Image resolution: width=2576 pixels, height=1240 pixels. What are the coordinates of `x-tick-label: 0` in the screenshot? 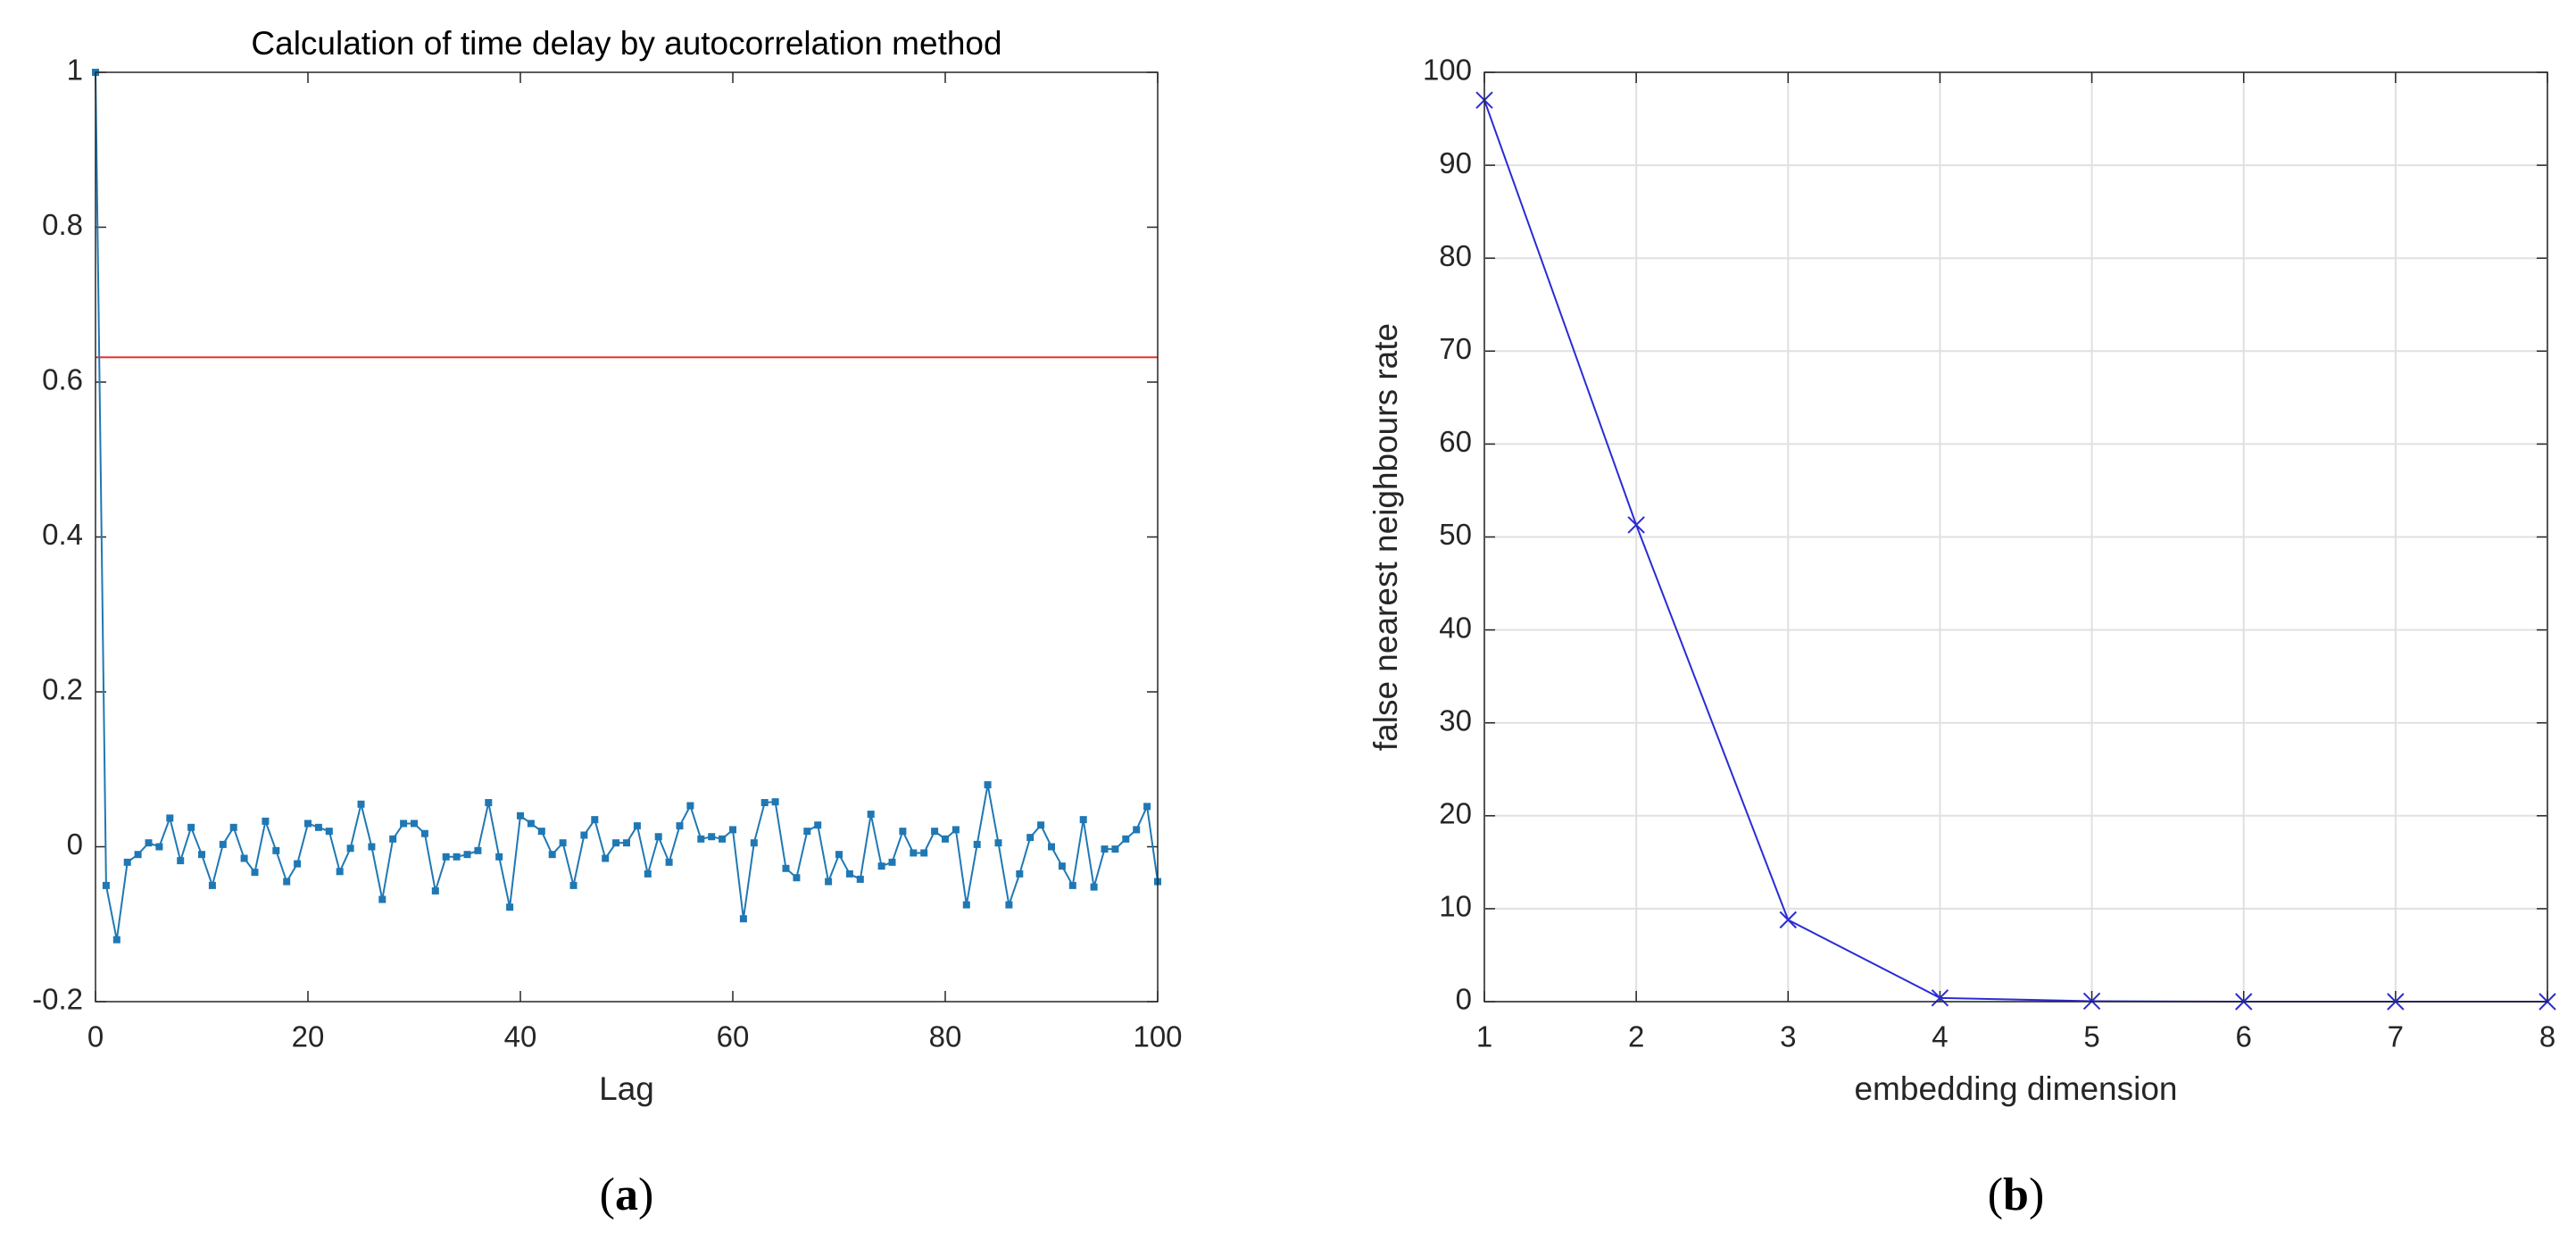 It's located at (95, 1036).